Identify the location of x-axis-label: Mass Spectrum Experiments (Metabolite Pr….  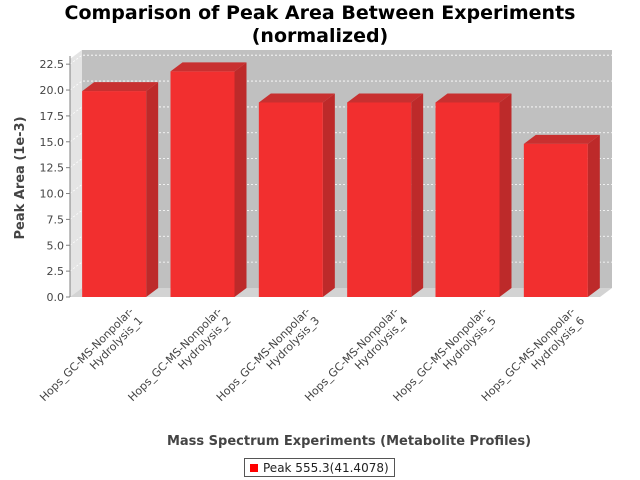
(349, 441).